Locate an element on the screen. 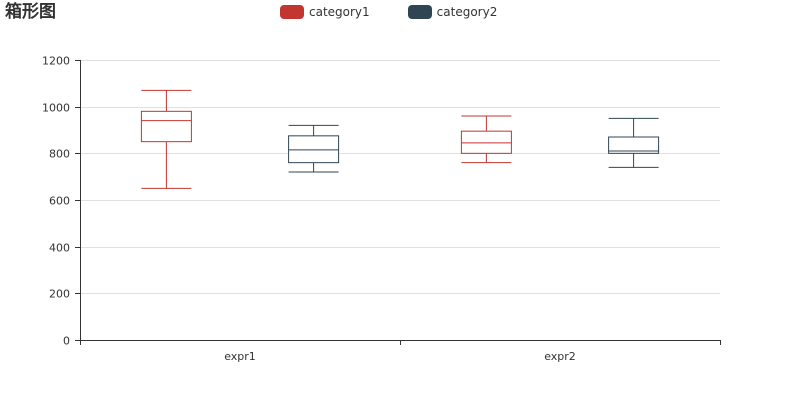 The height and width of the screenshot is (400, 800). y-tick-label-600: 600 is located at coordinates (59, 201).